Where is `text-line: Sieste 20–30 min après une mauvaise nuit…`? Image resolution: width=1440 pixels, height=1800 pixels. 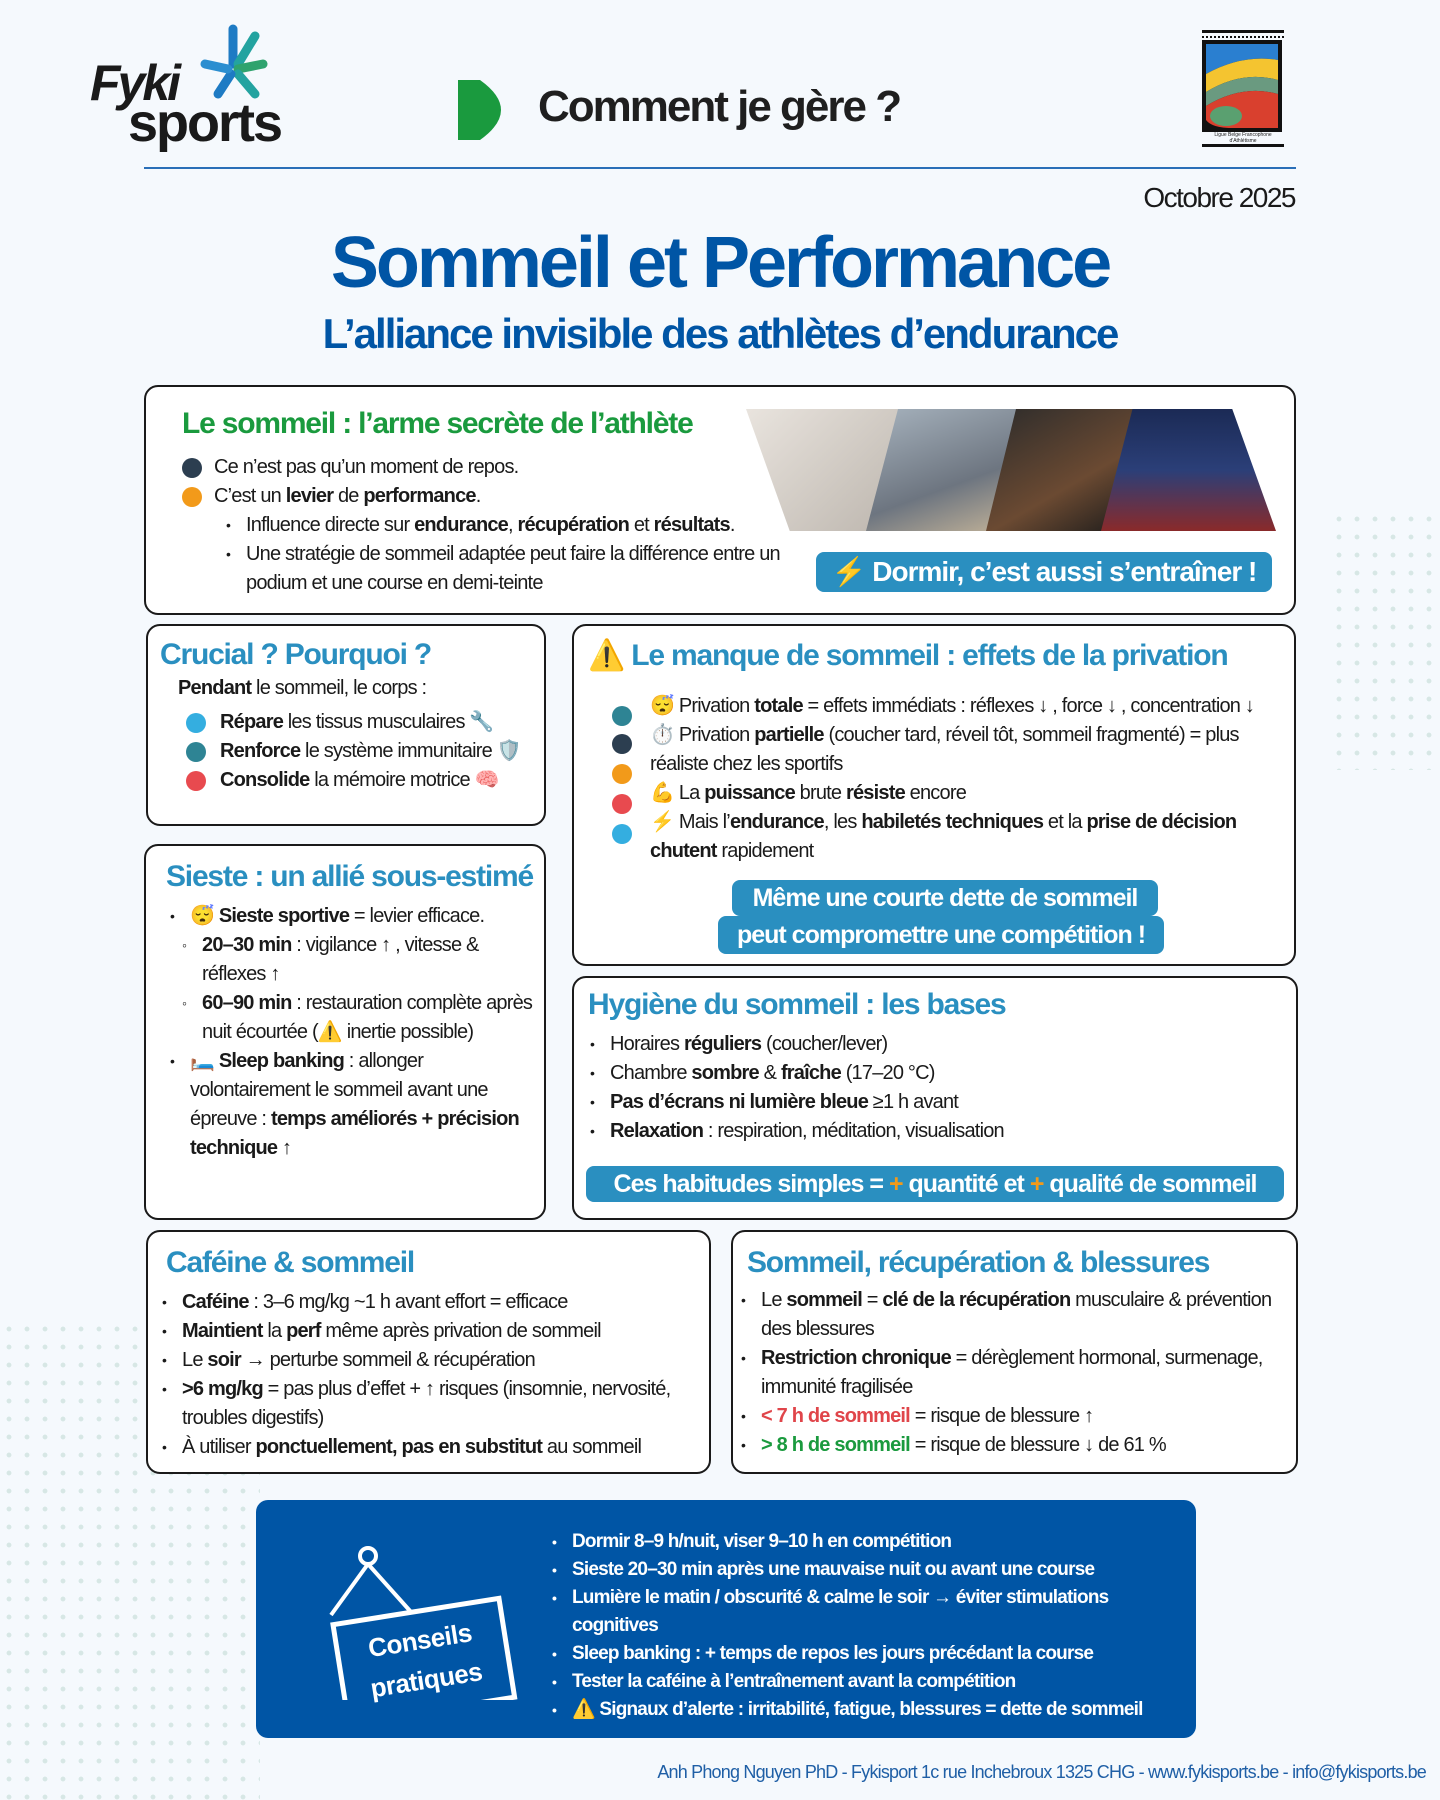
text-line: Sieste 20–30 min après une mauvaise nuit… is located at coordinates (858, 1570).